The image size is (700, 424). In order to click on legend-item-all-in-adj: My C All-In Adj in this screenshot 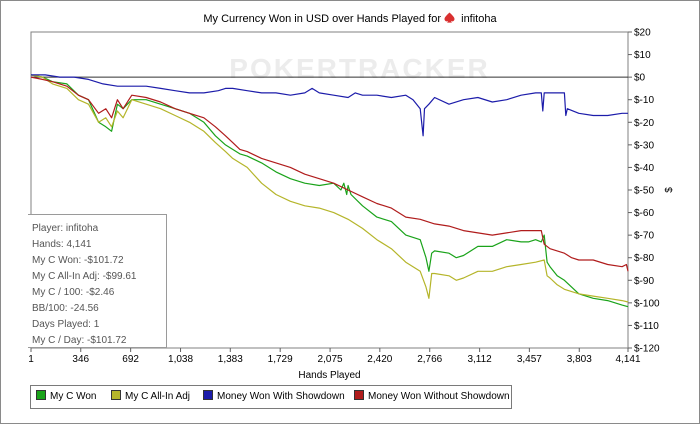, I will do `click(150, 396)`.